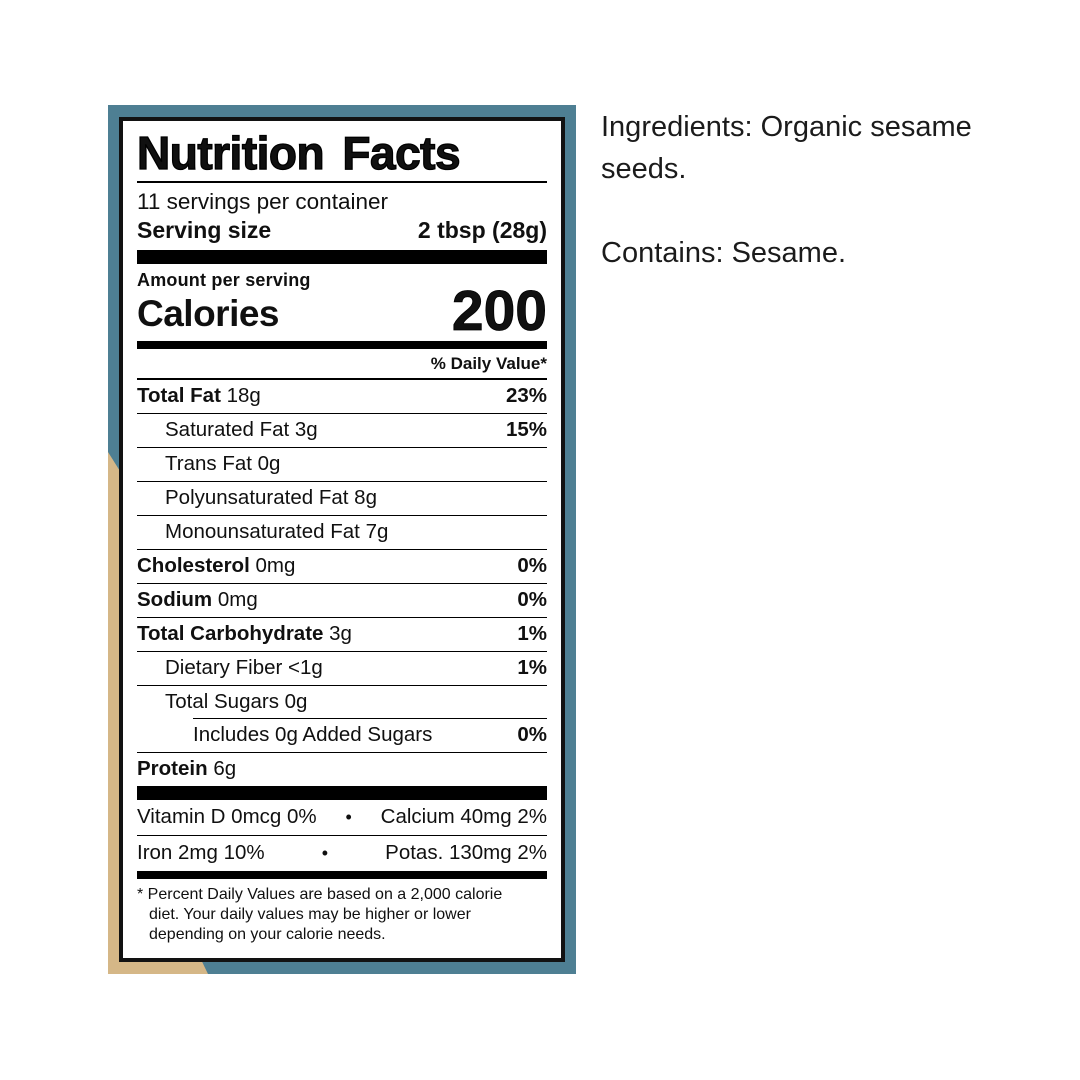 Image resolution: width=1080 pixels, height=1080 pixels. I want to click on nutrient-name: Total Carbohydrate 3g, so click(244, 634).